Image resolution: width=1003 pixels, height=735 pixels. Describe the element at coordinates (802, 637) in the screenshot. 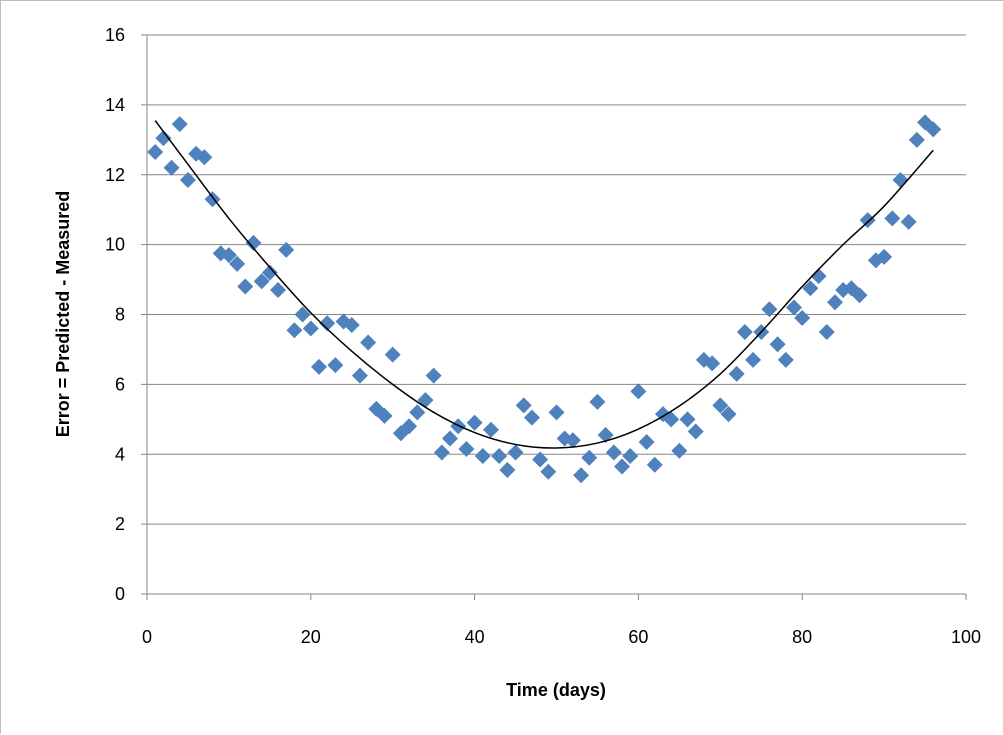

I see `x-tick-label: 80` at that location.